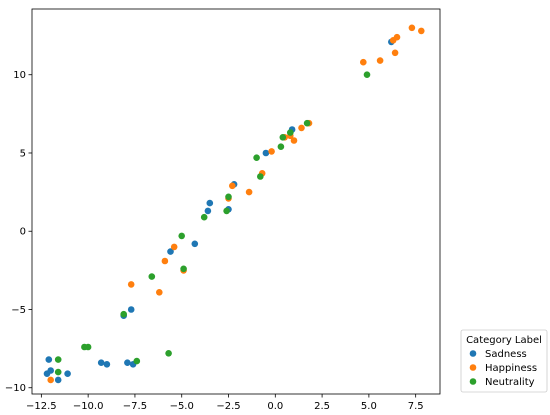 This screenshot has height=415, width=550. I want to click on legend: Category Label Sadness Happiness Neutrality, so click(504, 361).